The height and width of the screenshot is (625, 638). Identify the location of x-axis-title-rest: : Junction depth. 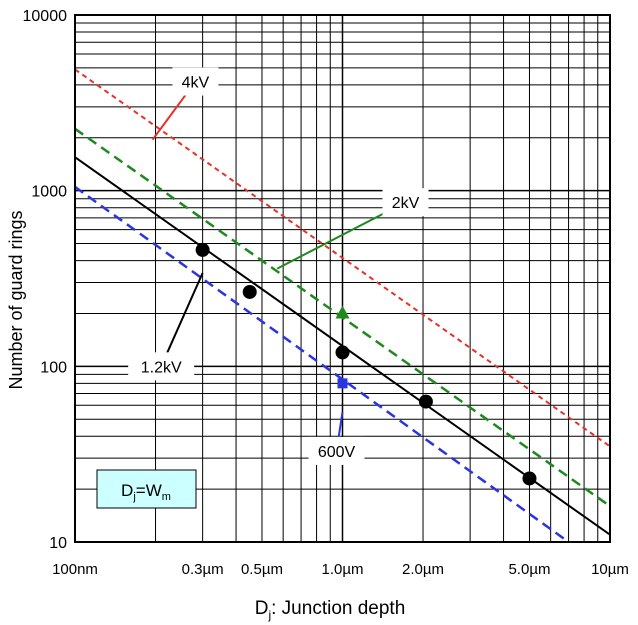
(338, 608).